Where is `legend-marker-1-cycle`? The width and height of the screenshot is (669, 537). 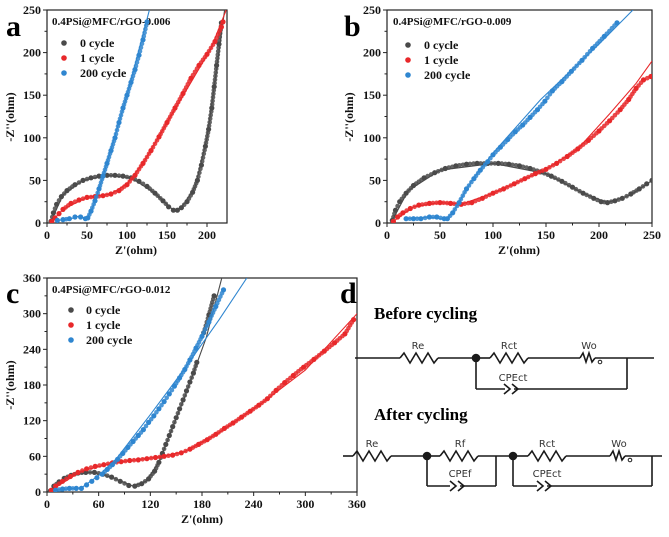 legend-marker-1-cycle is located at coordinates (408, 60).